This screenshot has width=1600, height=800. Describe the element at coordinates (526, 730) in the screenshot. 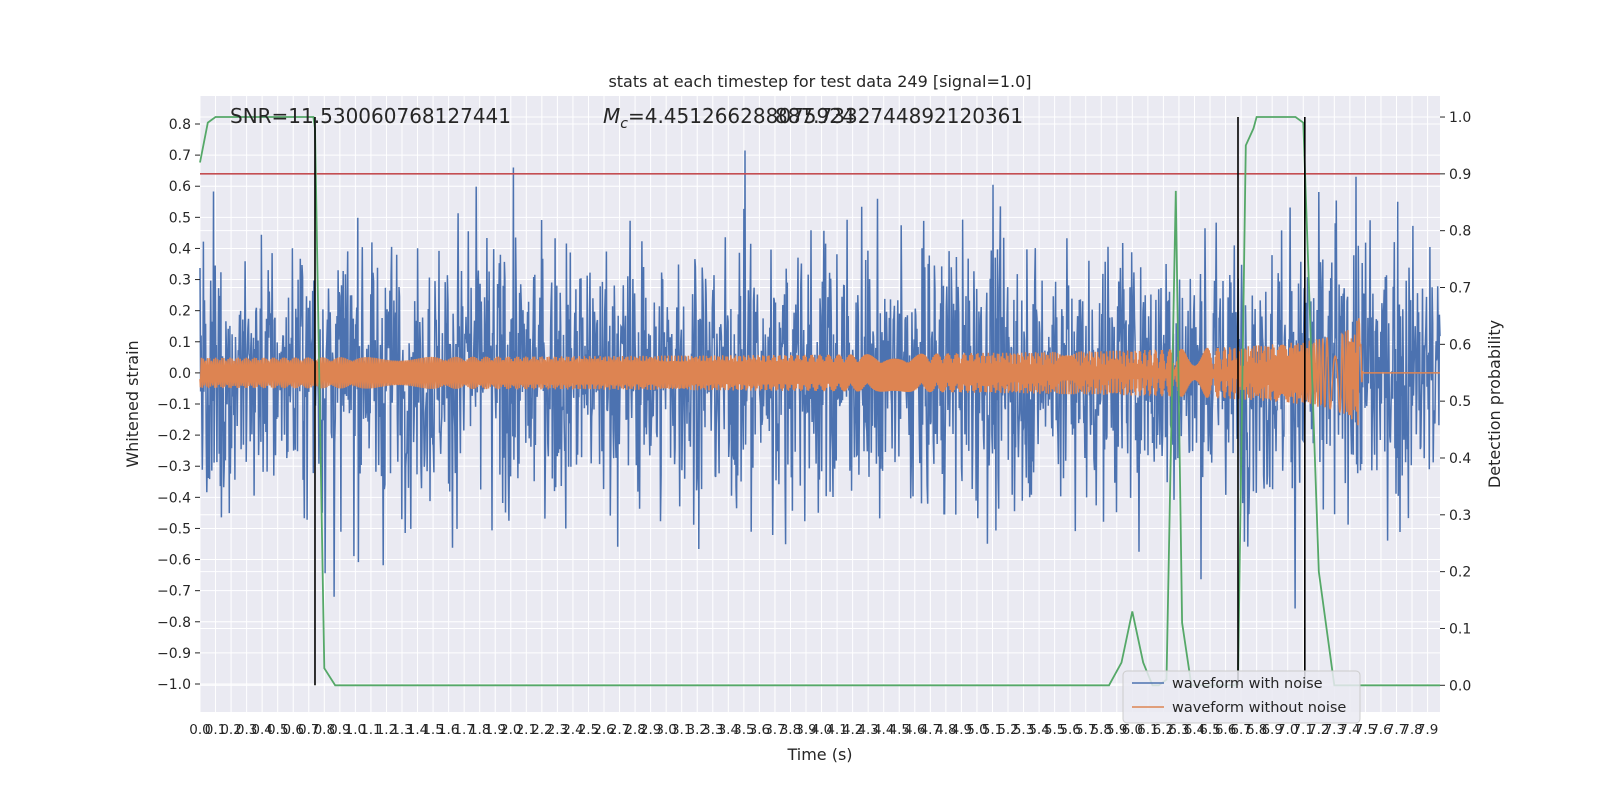

I see `x-tick-label: 2.1` at that location.